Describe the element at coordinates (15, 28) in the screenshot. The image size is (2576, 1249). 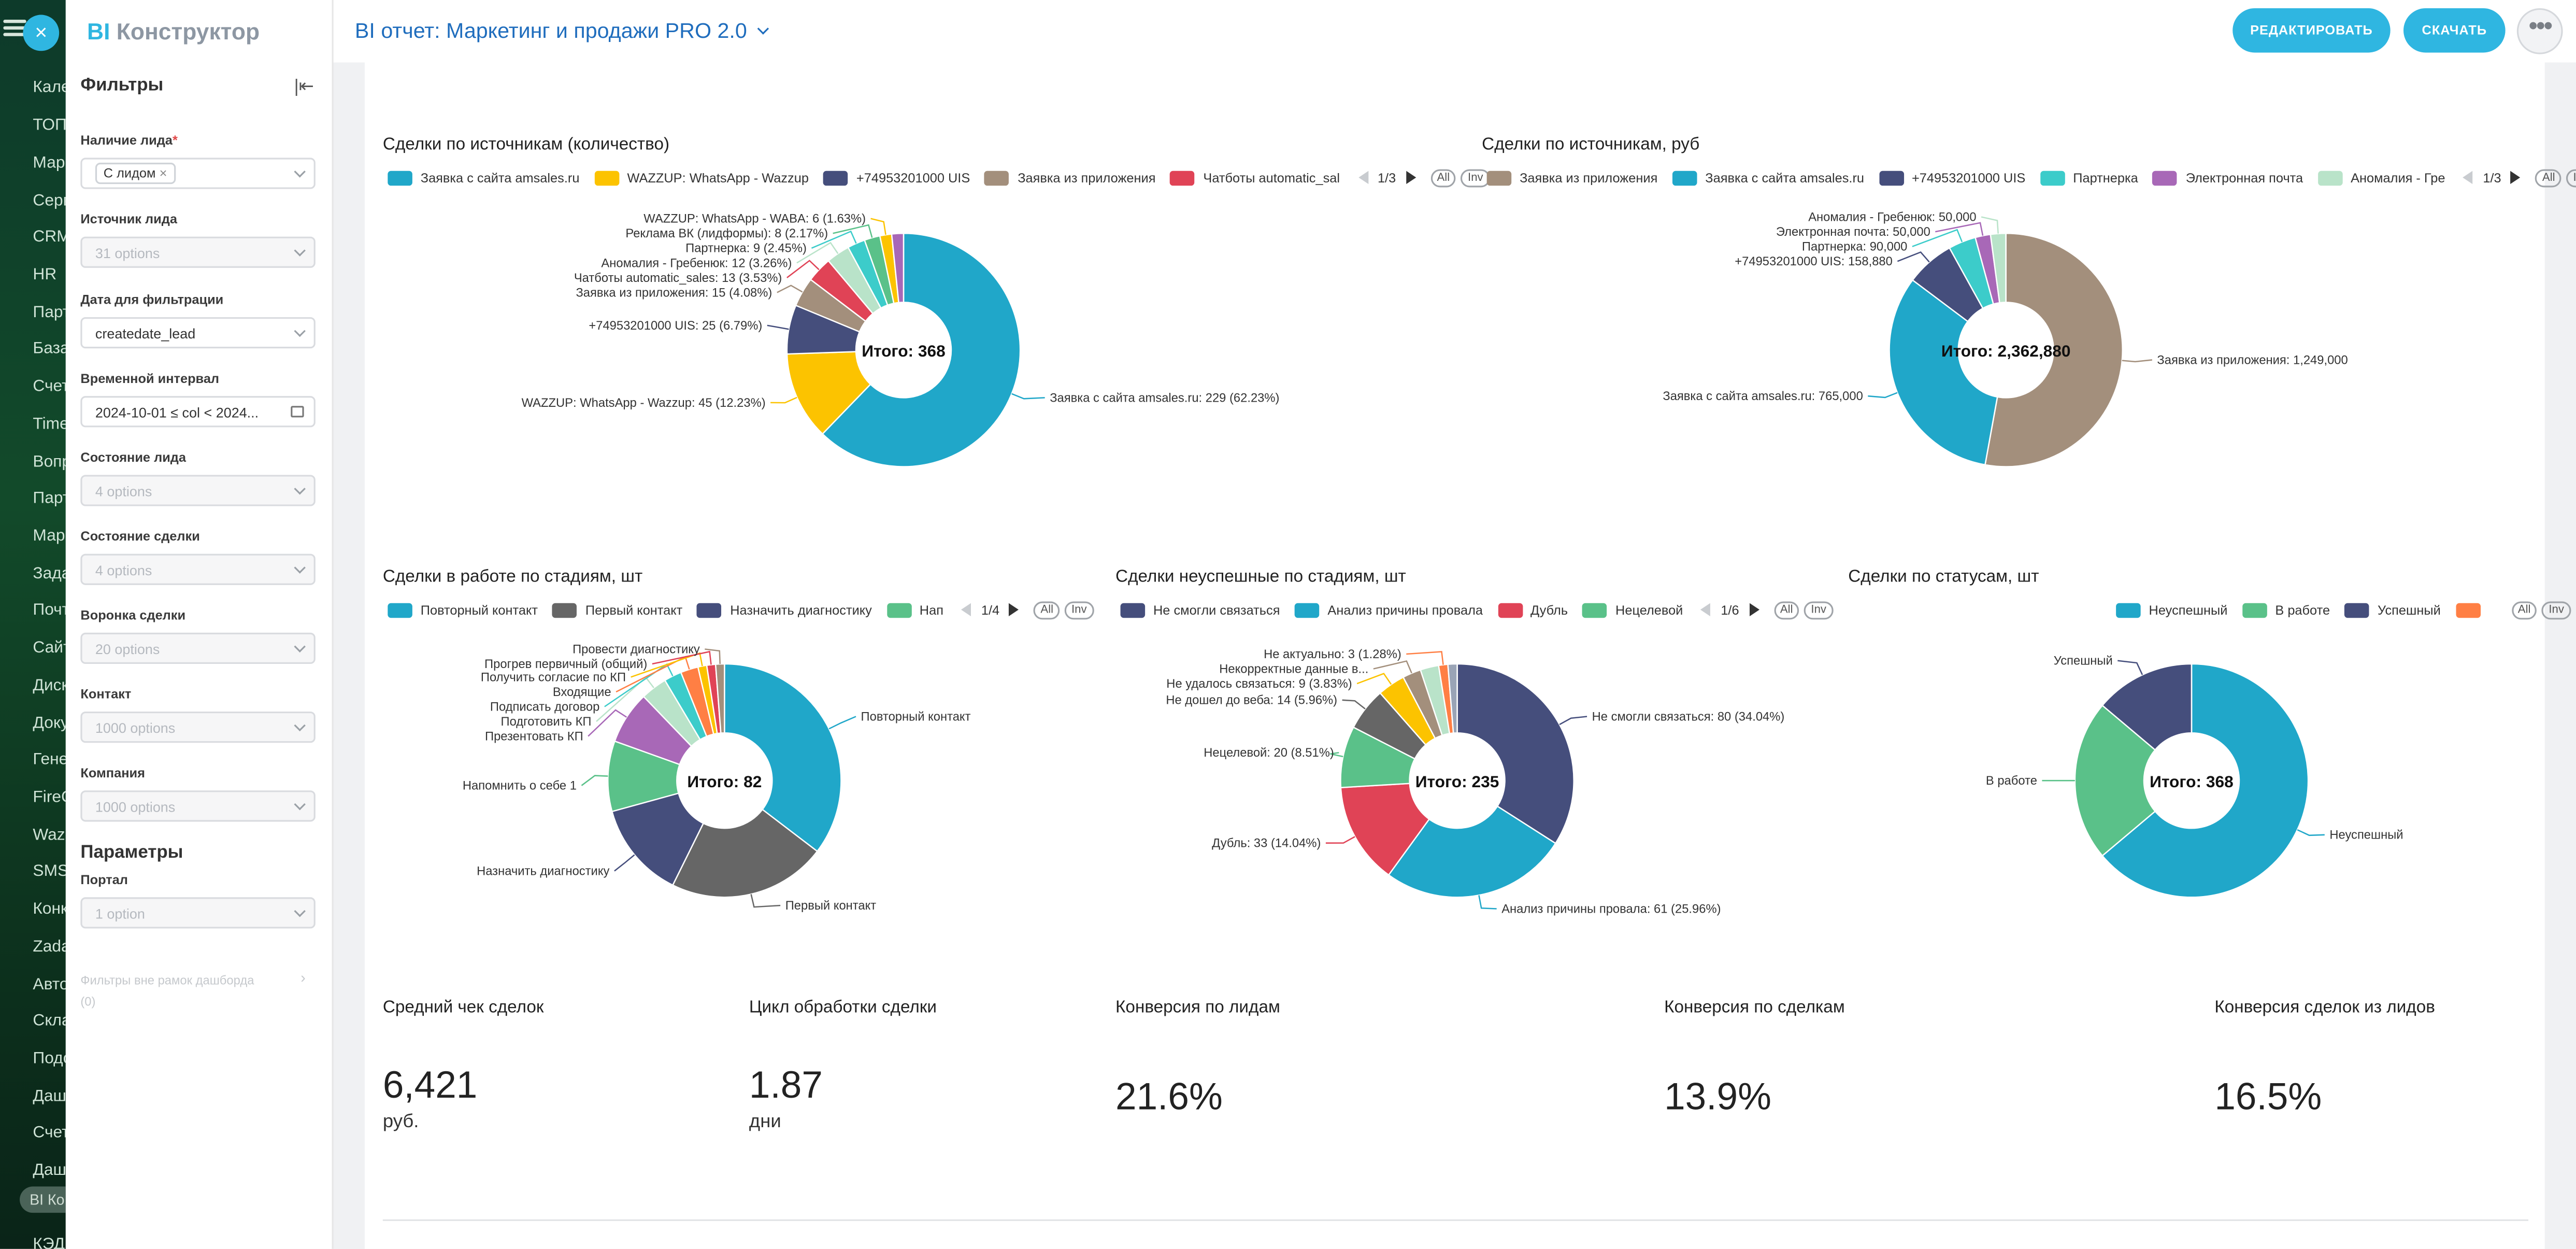
I see `hamburger-icon` at that location.